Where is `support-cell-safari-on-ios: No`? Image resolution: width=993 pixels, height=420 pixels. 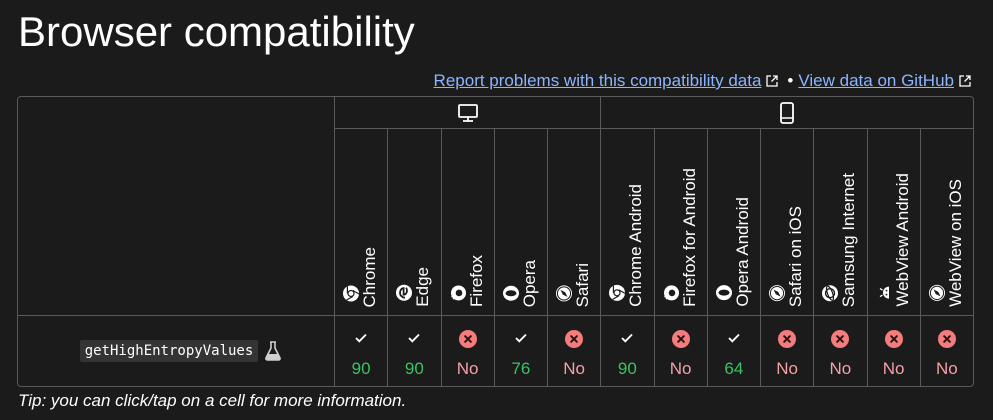
support-cell-safari-on-ios: No is located at coordinates (787, 350).